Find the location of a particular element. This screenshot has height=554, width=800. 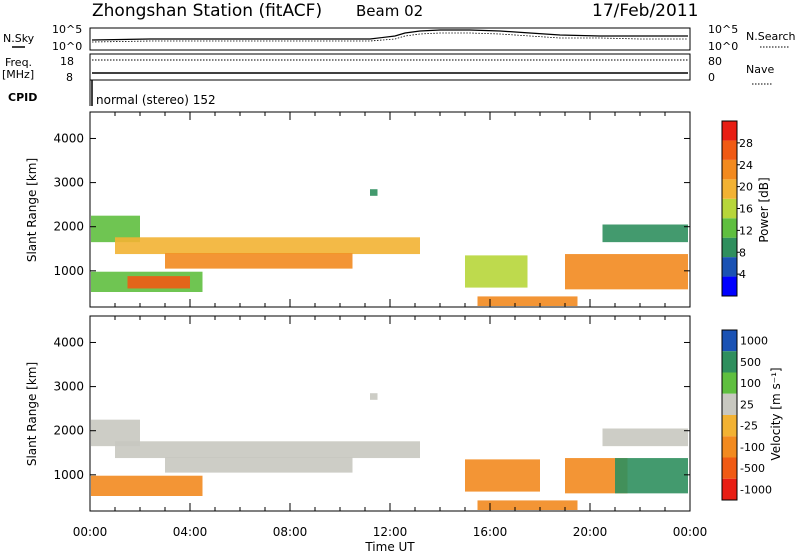

freq-tick-high: 18 is located at coordinates (67, 61).